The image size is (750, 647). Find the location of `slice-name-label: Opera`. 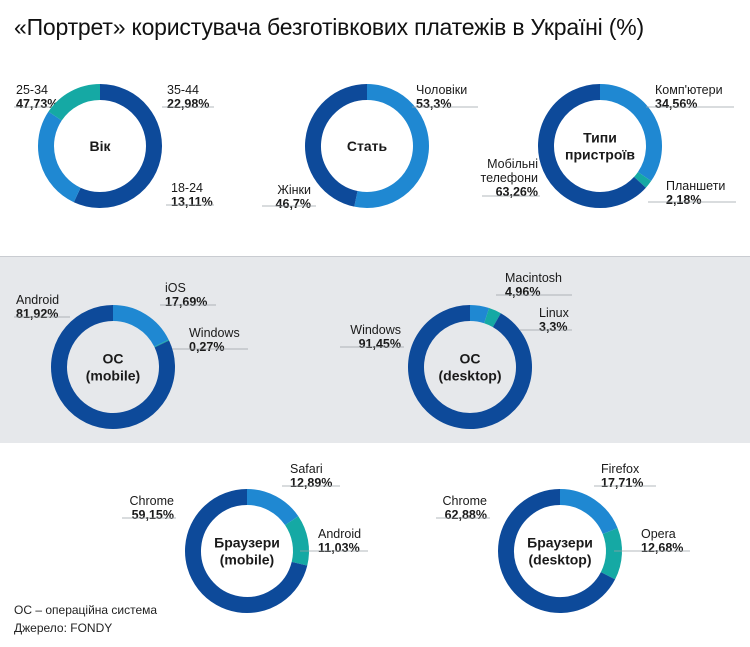

slice-name-label: Opera is located at coordinates (658, 534).